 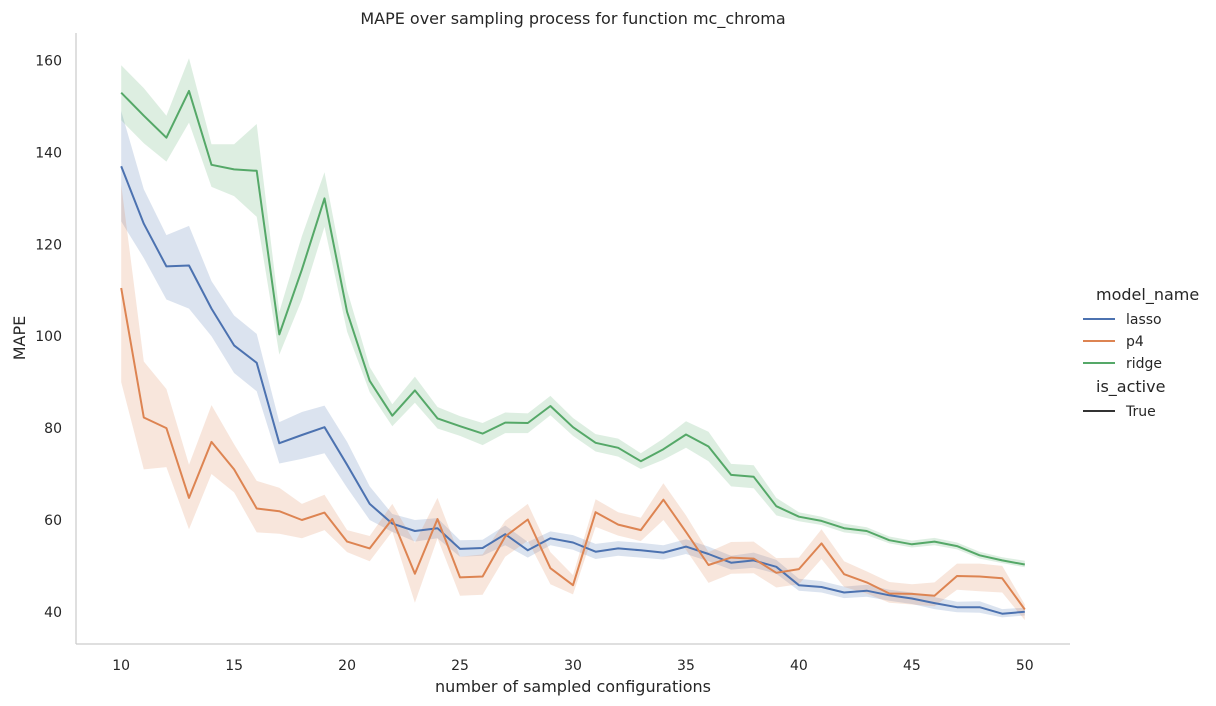 I want to click on x-tick-label: 40, so click(x=799, y=666).